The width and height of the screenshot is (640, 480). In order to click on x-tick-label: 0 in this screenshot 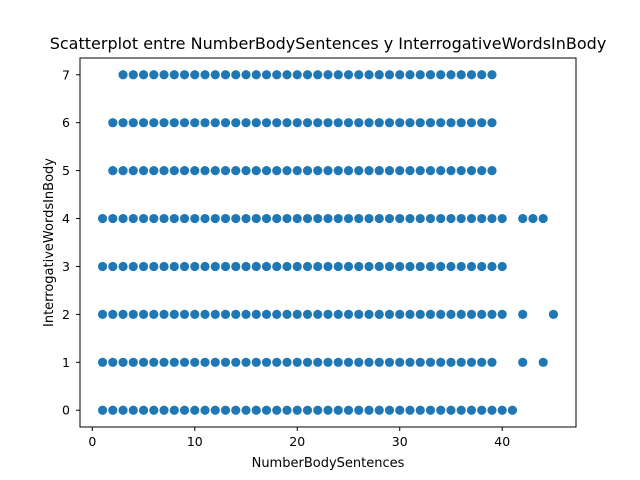, I will do `click(92, 441)`.